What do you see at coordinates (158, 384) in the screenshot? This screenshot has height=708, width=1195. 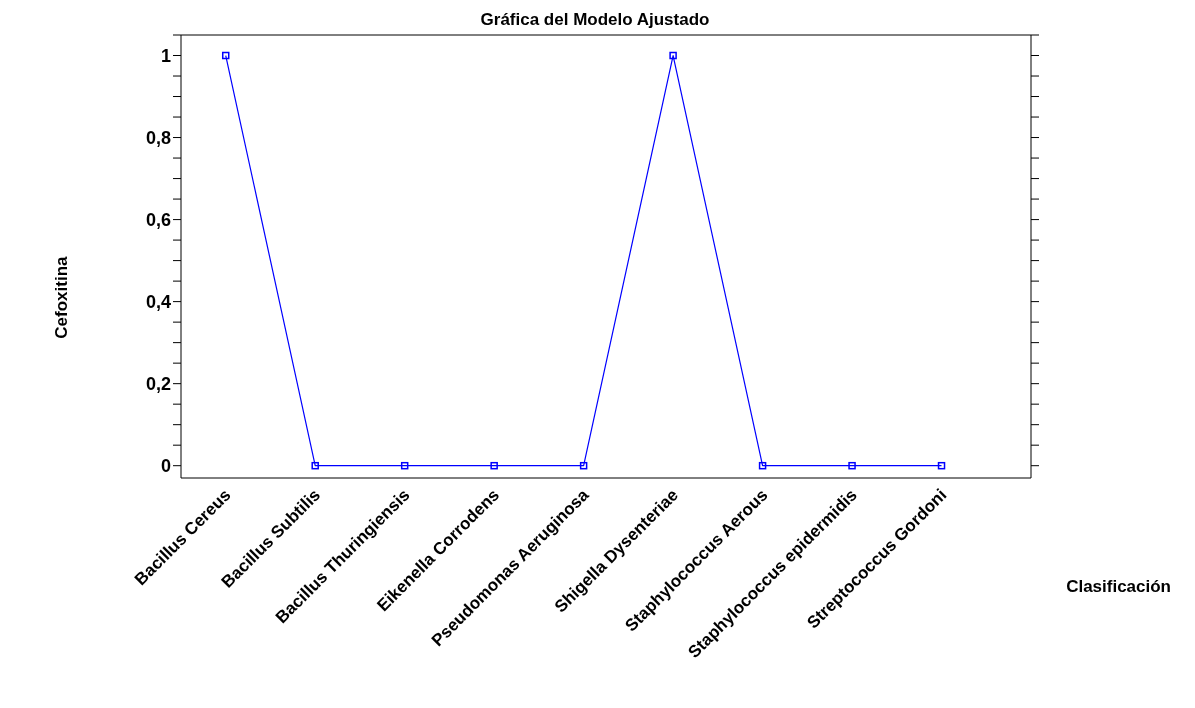 I see `y-tick-label: 0,2` at bounding box center [158, 384].